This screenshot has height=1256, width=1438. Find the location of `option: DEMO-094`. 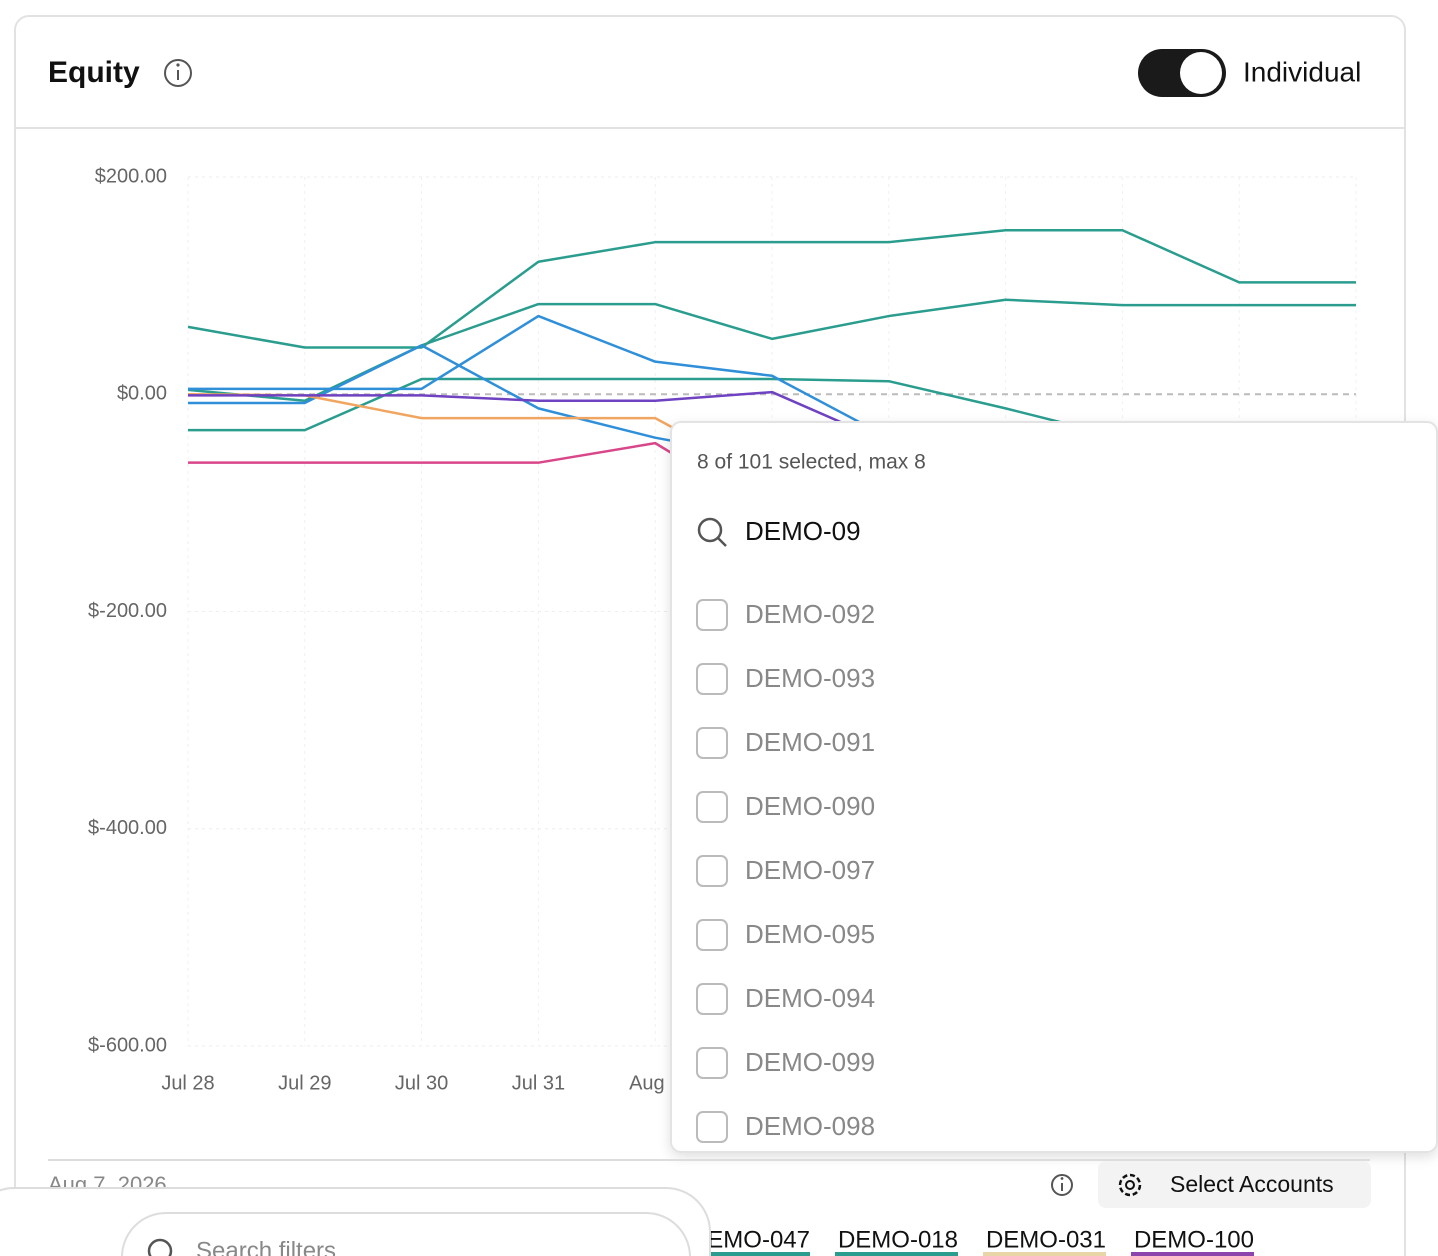

option: DEMO-094 is located at coordinates (785, 999).